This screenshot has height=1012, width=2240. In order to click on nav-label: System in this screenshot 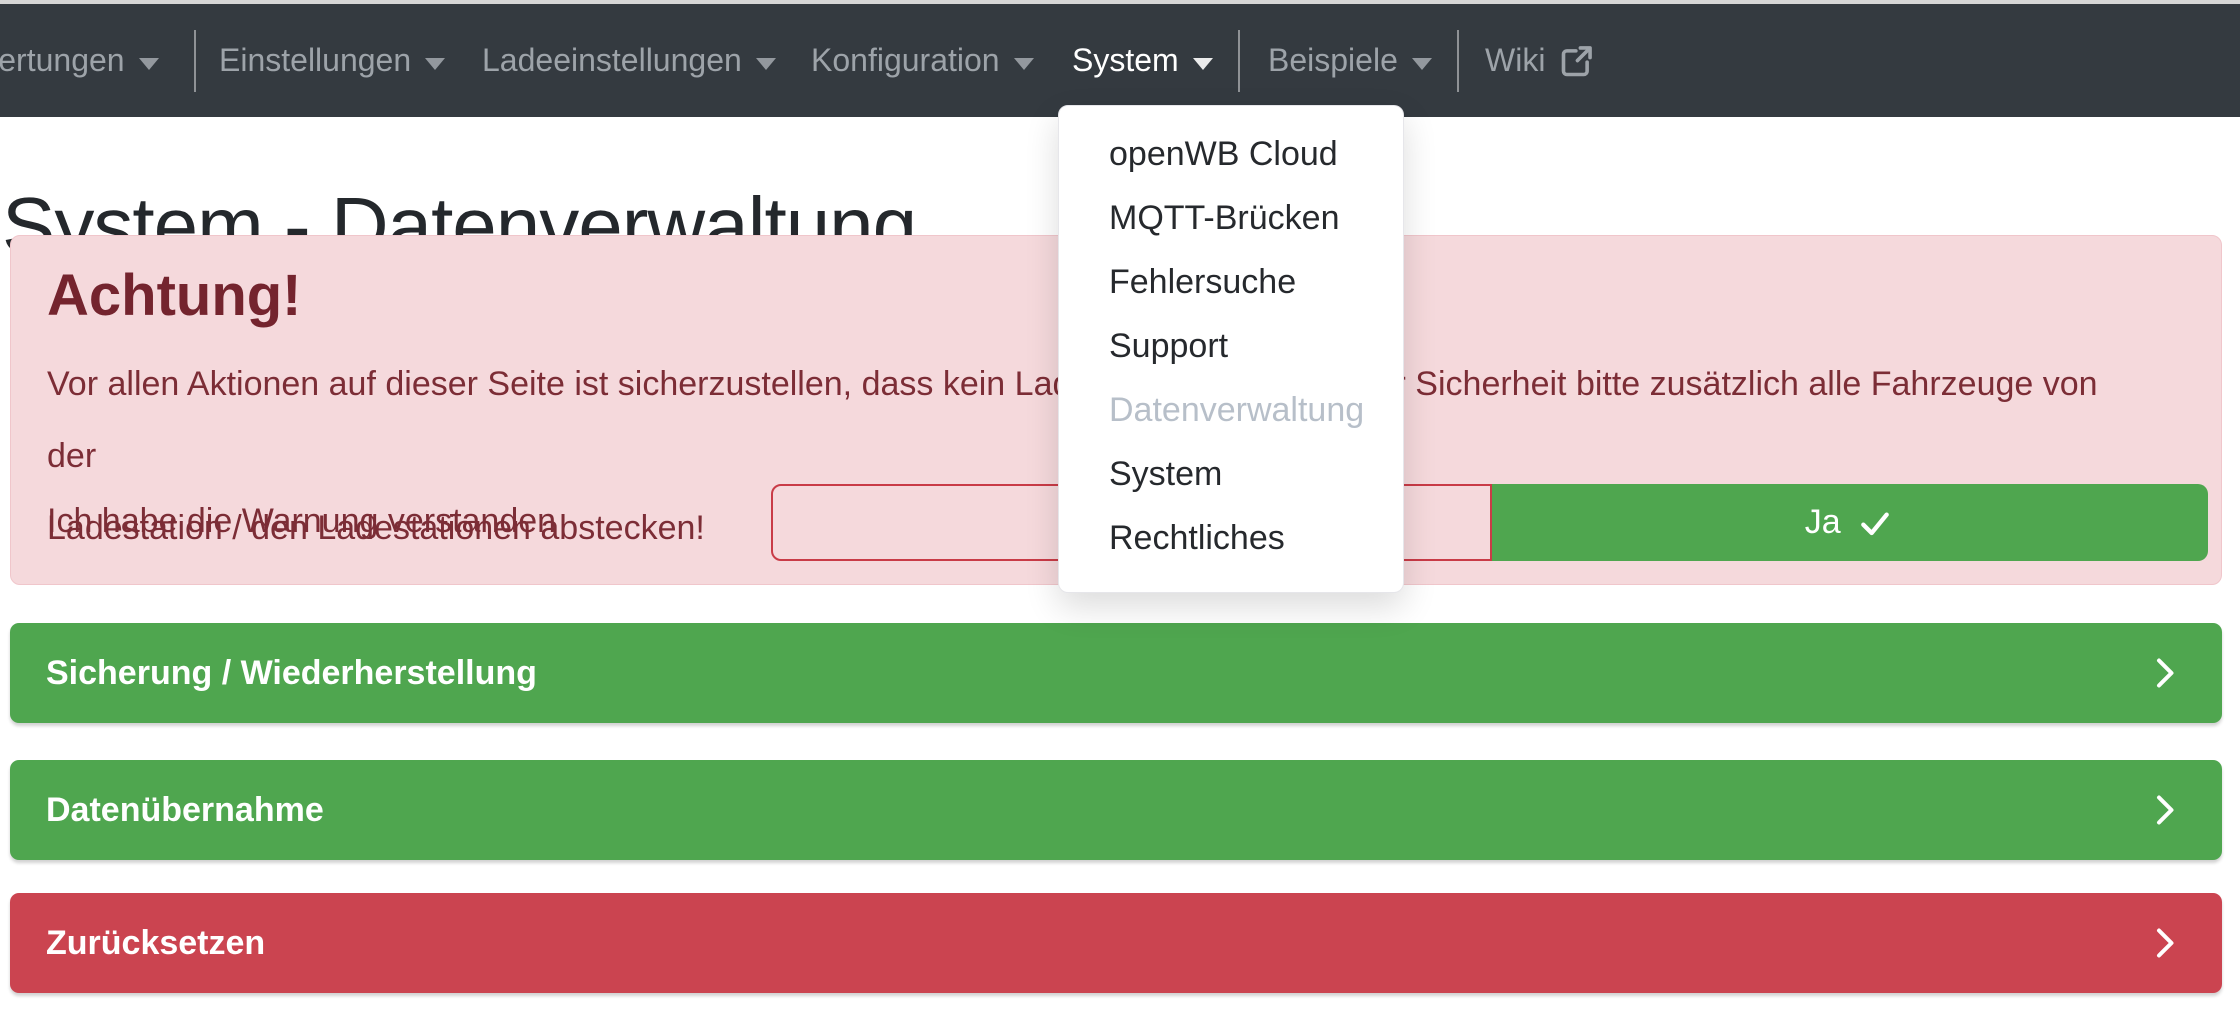, I will do `click(1125, 60)`.